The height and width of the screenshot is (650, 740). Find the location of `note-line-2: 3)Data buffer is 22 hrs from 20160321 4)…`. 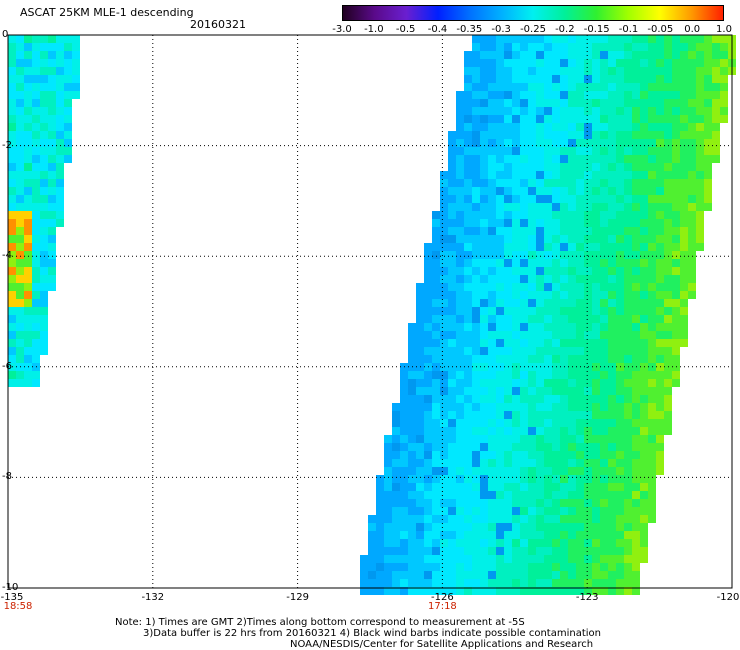

note-line-2: 3)Data buffer is 22 hrs from 20160321 4)… is located at coordinates (372, 633).